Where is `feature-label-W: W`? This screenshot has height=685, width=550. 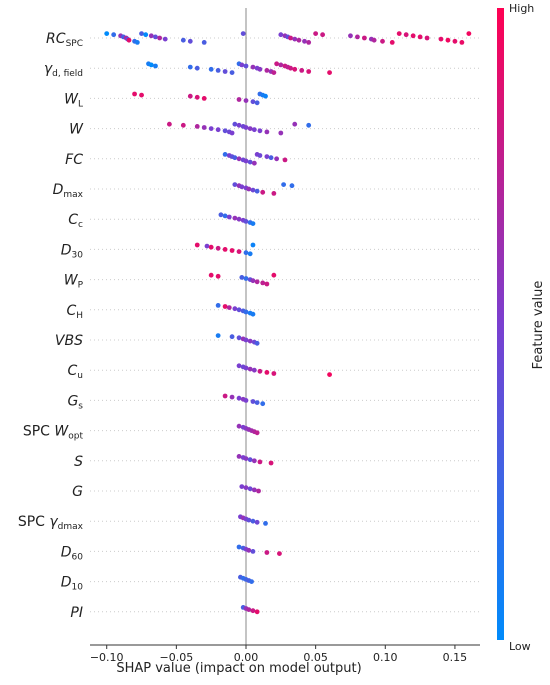
feature-label-W: W is located at coordinates (76, 130).